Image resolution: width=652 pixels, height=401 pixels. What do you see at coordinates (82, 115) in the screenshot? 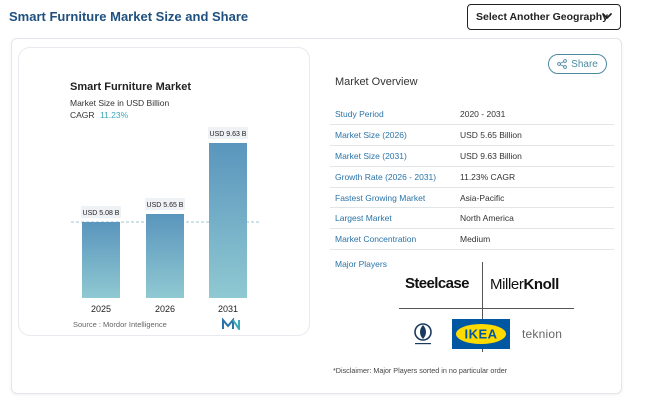
I see `cagr-label: CAGR` at bounding box center [82, 115].